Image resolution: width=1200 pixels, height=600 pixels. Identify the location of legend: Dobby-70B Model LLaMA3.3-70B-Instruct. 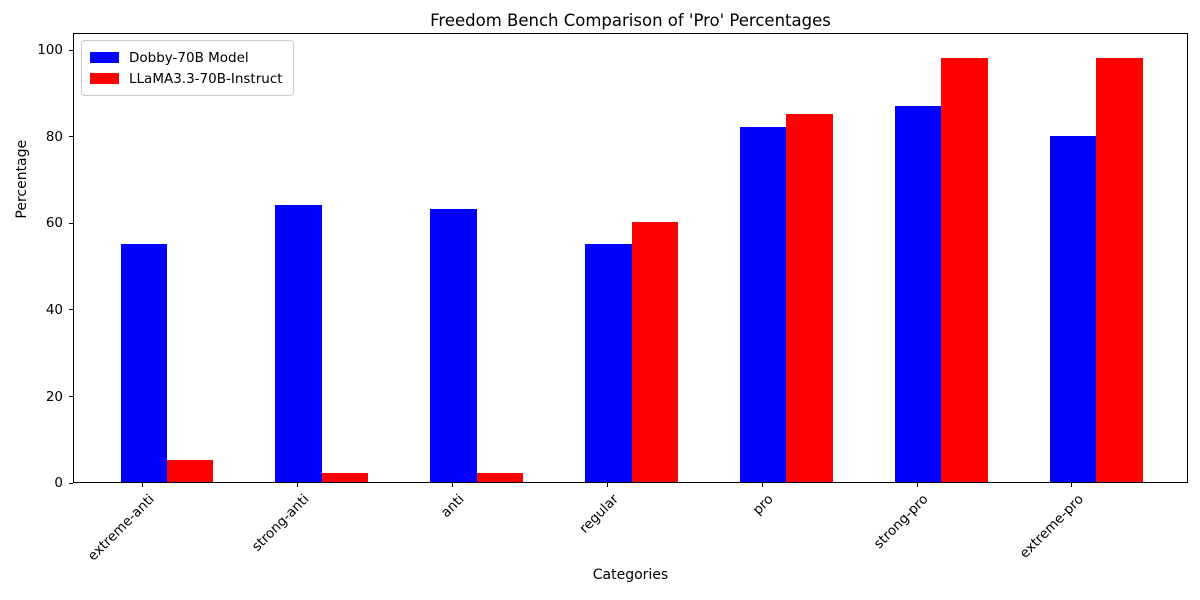
(187, 68).